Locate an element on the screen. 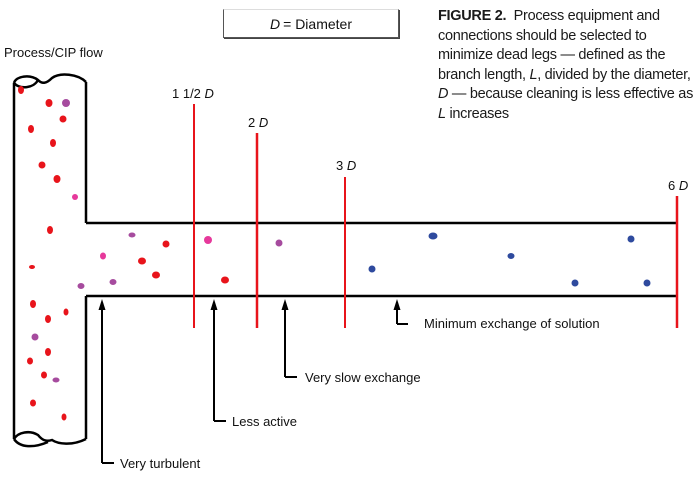  caption-text: increases is located at coordinates (477, 113).